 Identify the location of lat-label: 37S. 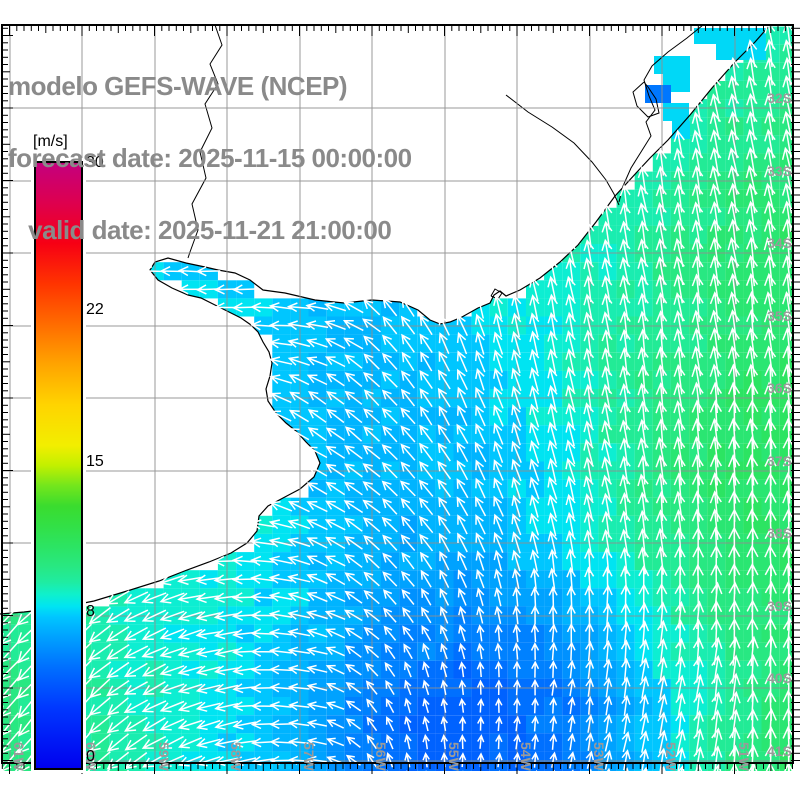
(779, 461).